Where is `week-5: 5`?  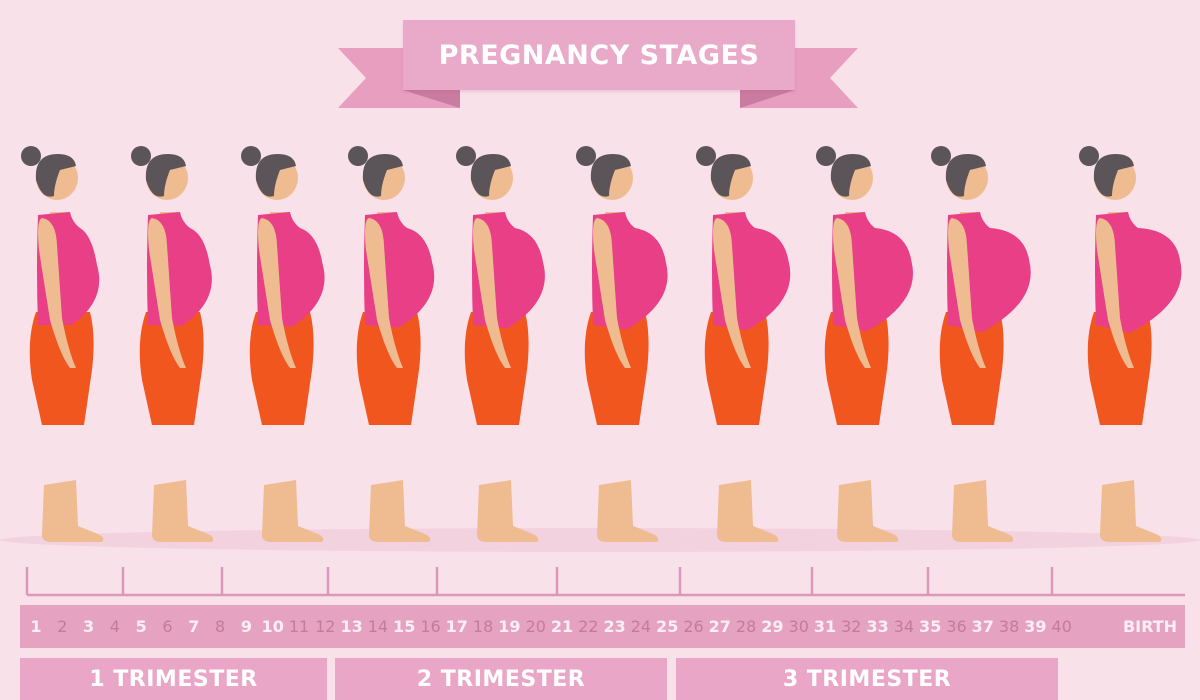 week-5: 5 is located at coordinates (141, 626).